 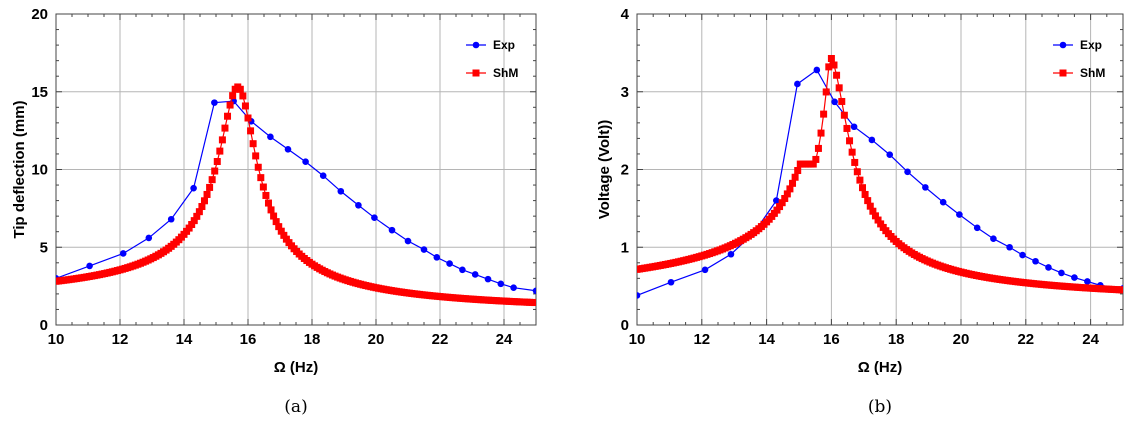 What do you see at coordinates (625, 247) in the screenshot?
I see `y-tick-label: 1` at bounding box center [625, 247].